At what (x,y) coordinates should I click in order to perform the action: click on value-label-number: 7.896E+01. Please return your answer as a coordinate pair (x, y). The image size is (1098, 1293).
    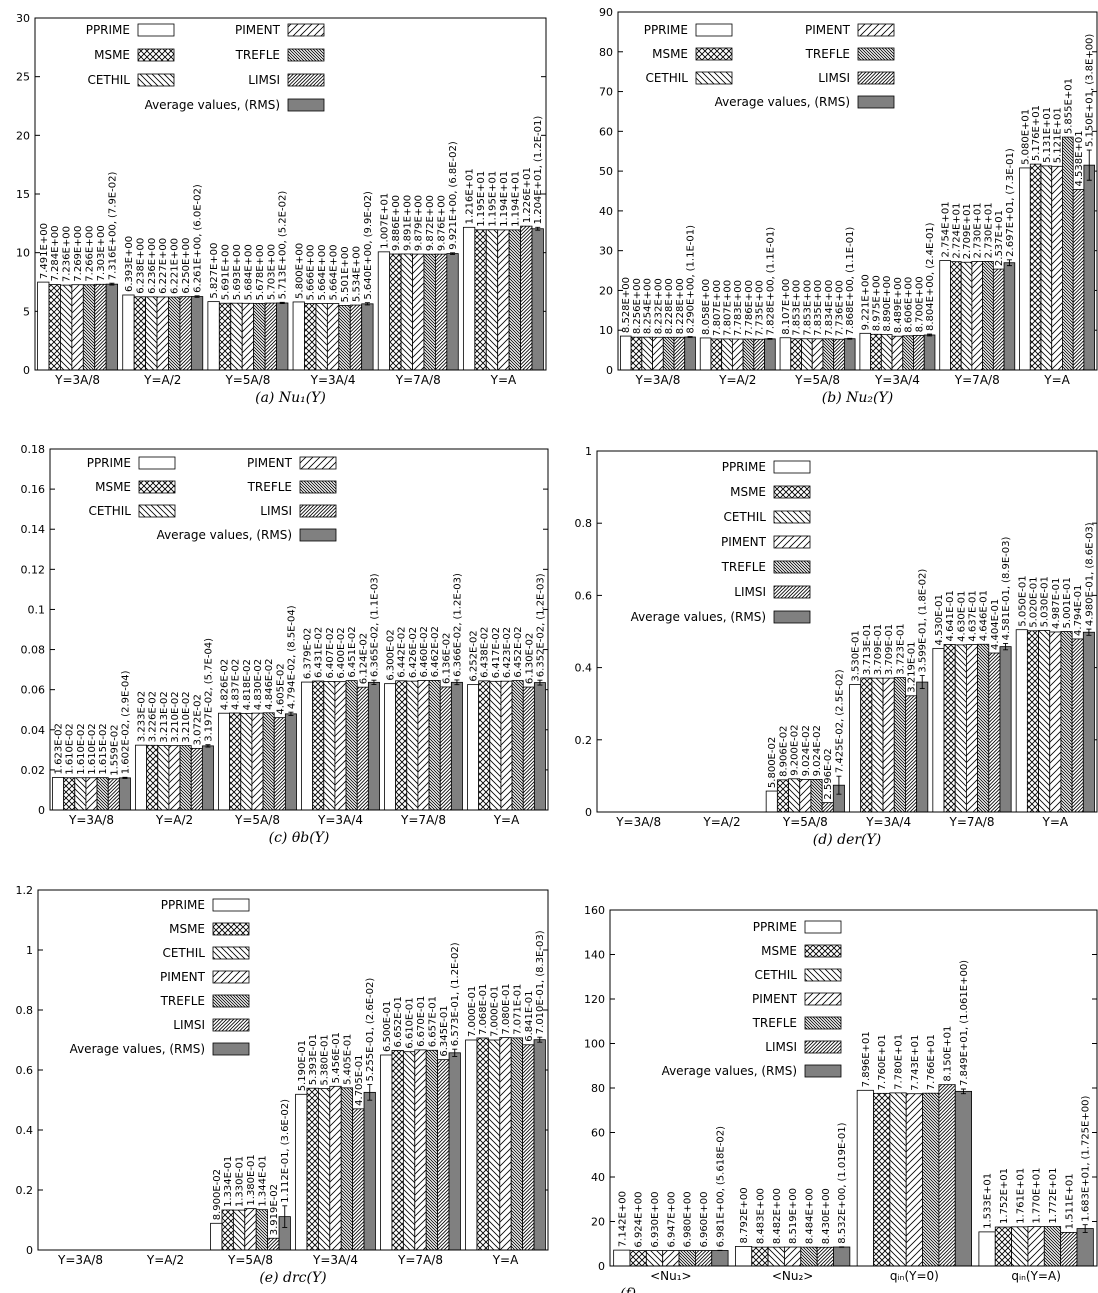
    Looking at the image, I should click on (866, 1059).